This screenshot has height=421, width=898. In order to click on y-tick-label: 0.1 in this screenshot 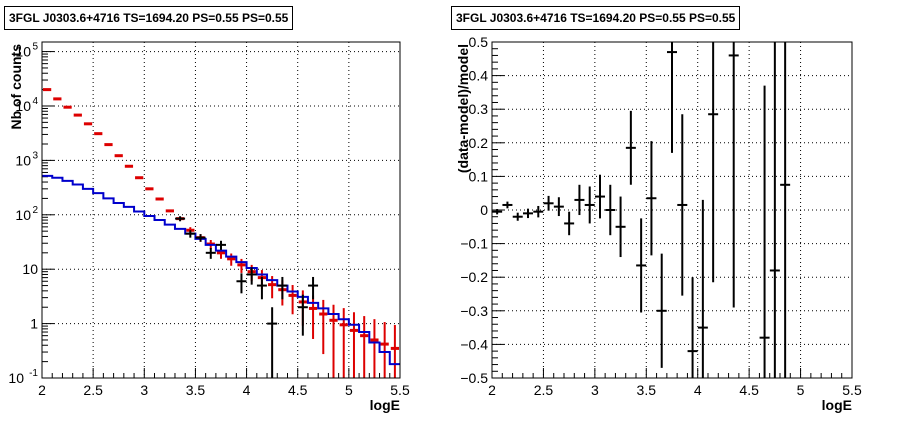, I will do `click(479, 176)`.